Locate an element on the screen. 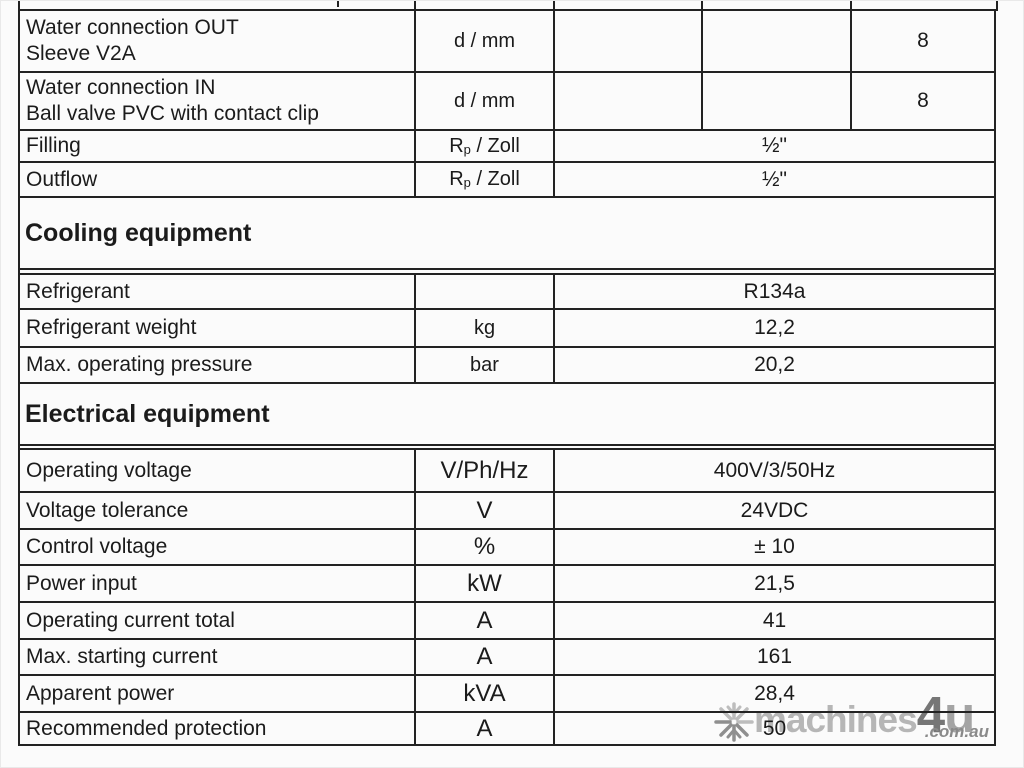 Image resolution: width=1024 pixels, height=768 pixels. row-unit: bar is located at coordinates (483, 365).